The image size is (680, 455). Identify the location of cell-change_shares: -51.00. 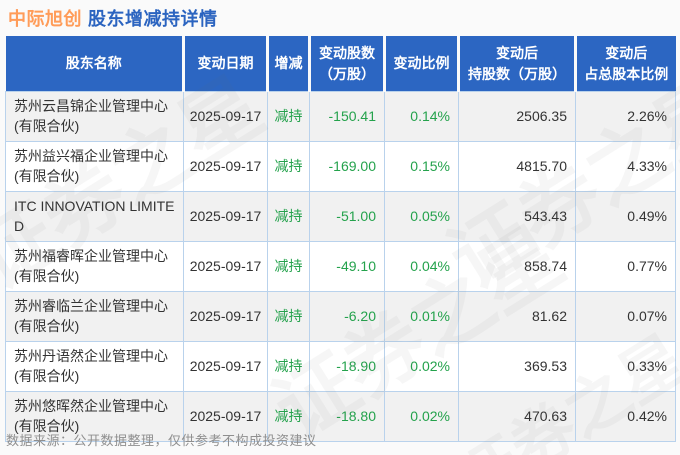
(347, 216).